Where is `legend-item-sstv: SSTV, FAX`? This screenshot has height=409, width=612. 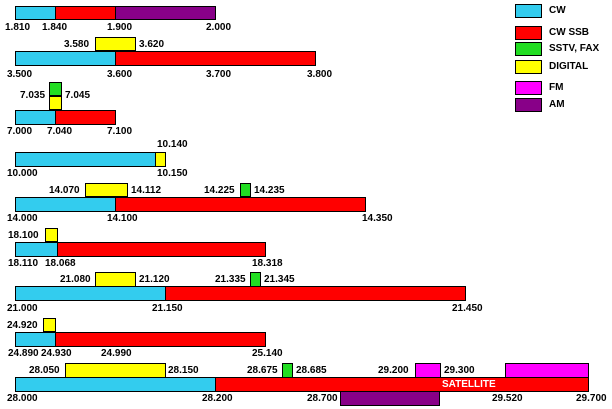 legend-item-sstv: SSTV, FAX is located at coordinates (562, 50).